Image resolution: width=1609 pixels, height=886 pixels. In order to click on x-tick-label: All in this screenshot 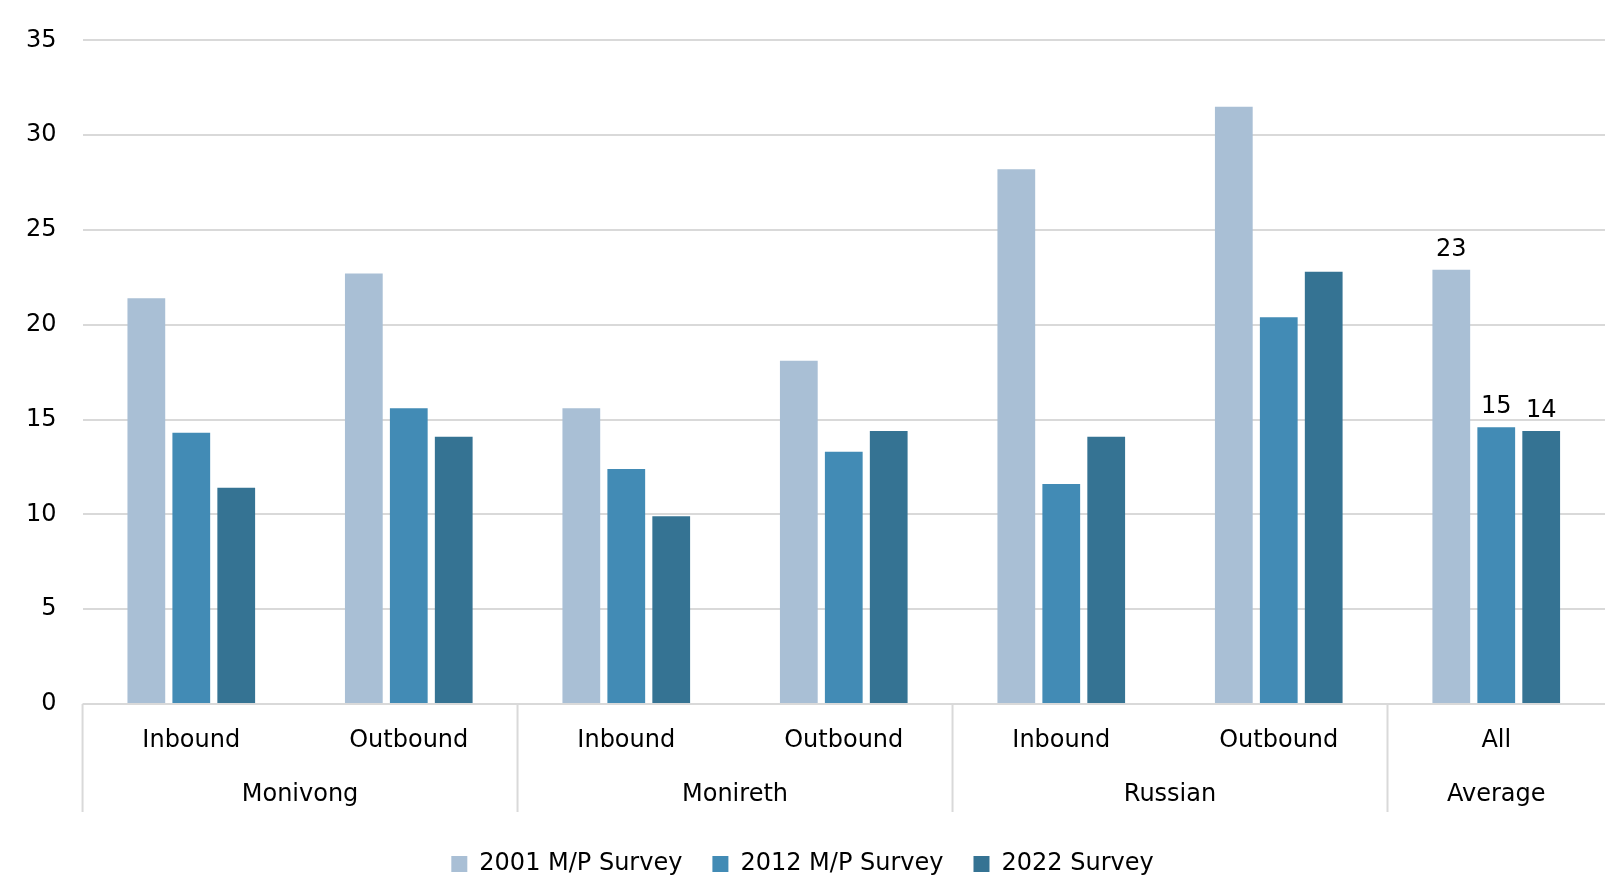, I will do `click(1496, 738)`.